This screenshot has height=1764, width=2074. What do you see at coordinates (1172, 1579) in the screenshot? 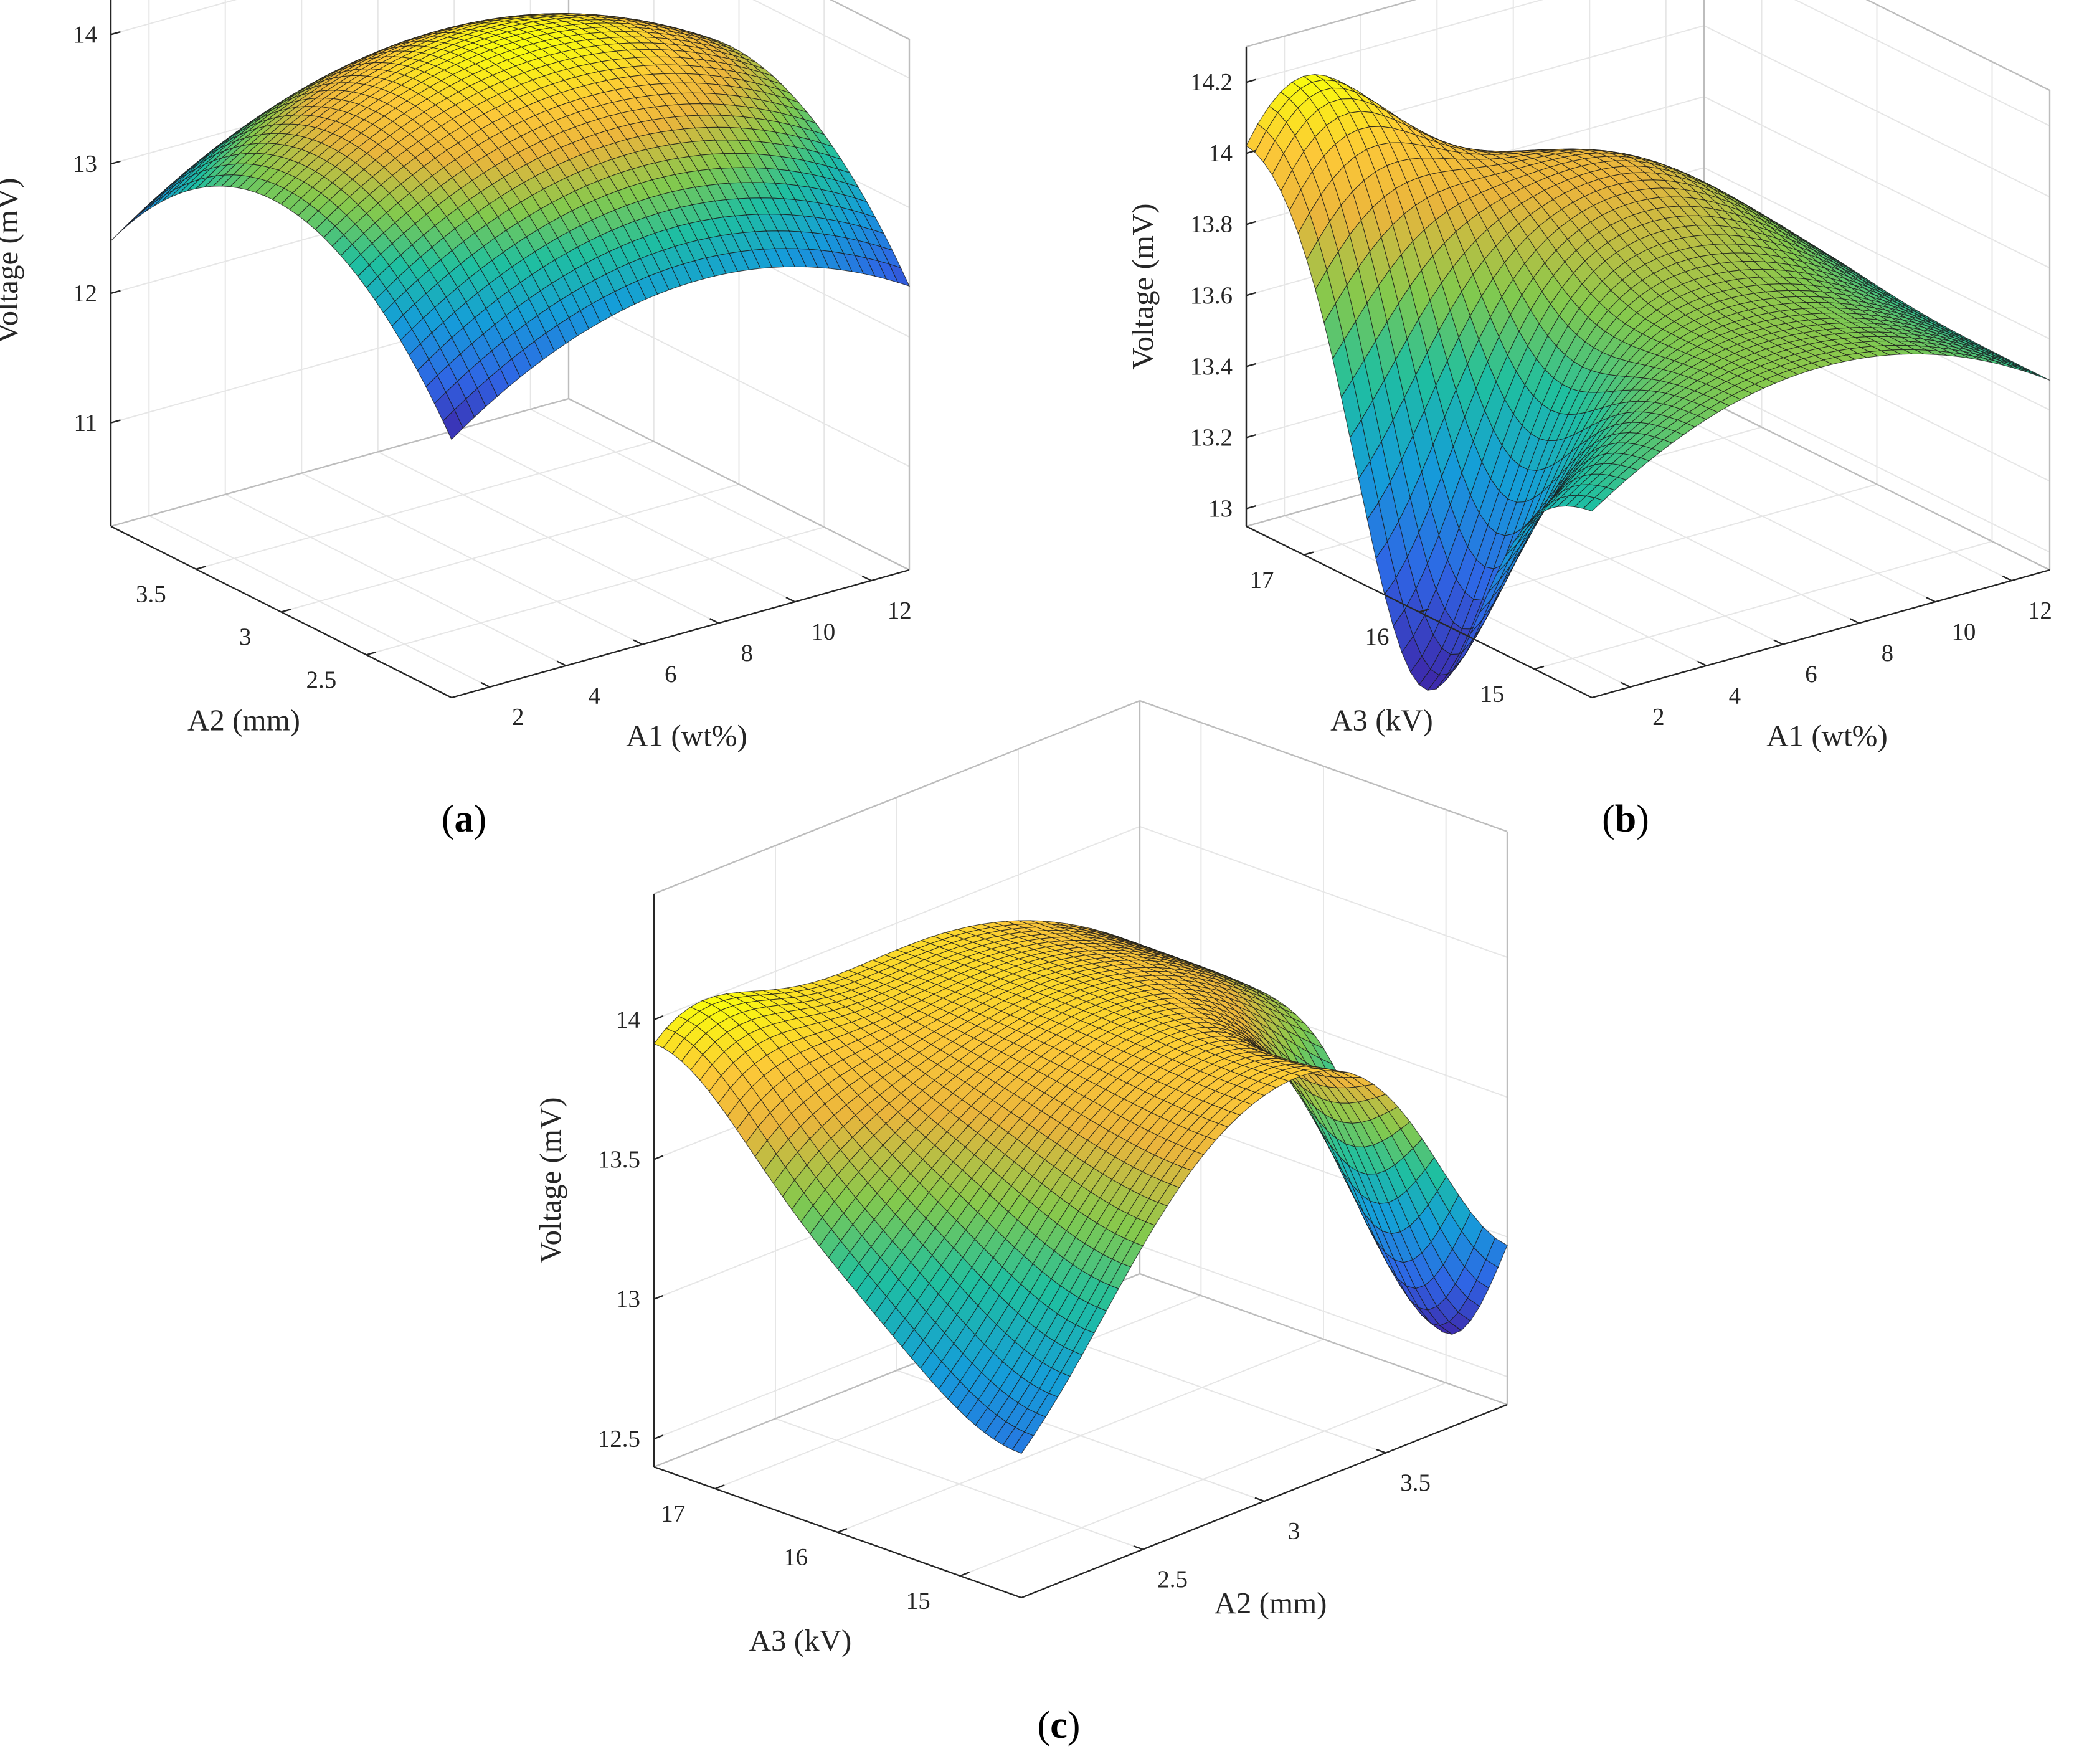
I see `x-tick-label: 2.5` at bounding box center [1172, 1579].